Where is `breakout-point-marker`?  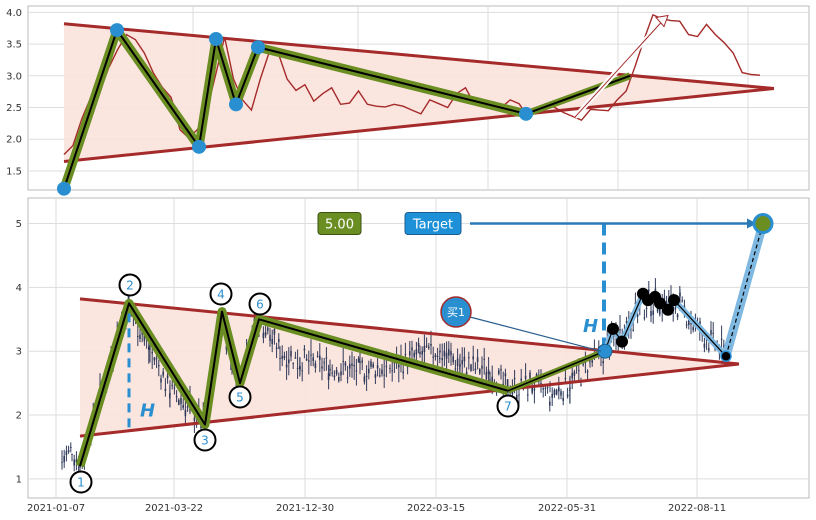
breakout-point-marker is located at coordinates (605, 351).